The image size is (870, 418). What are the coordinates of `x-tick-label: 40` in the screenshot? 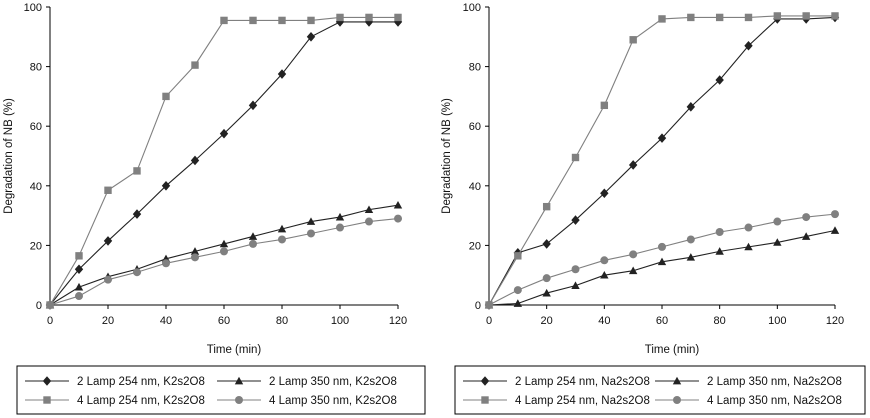 It's located at (604, 321).